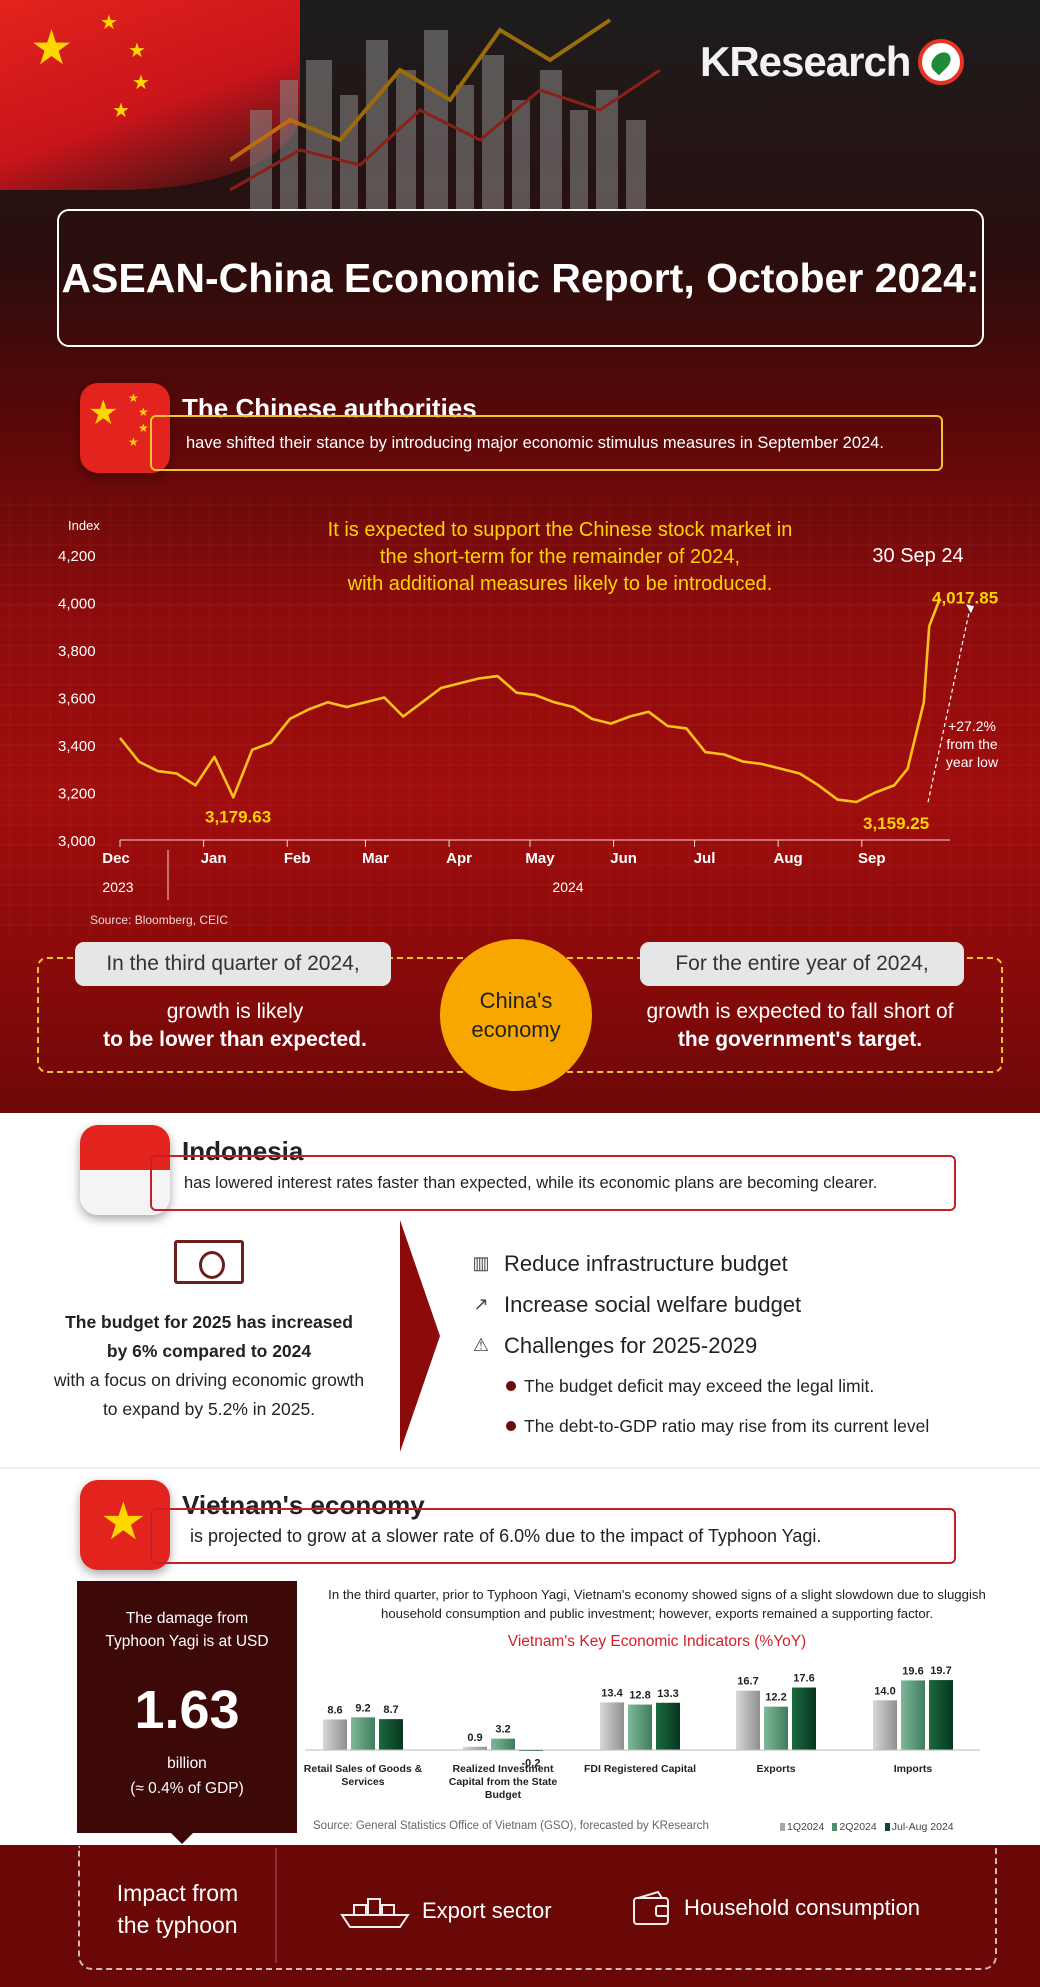  What do you see at coordinates (238, 816) in the screenshot?
I see `low-jan-label: 3,179.63` at bounding box center [238, 816].